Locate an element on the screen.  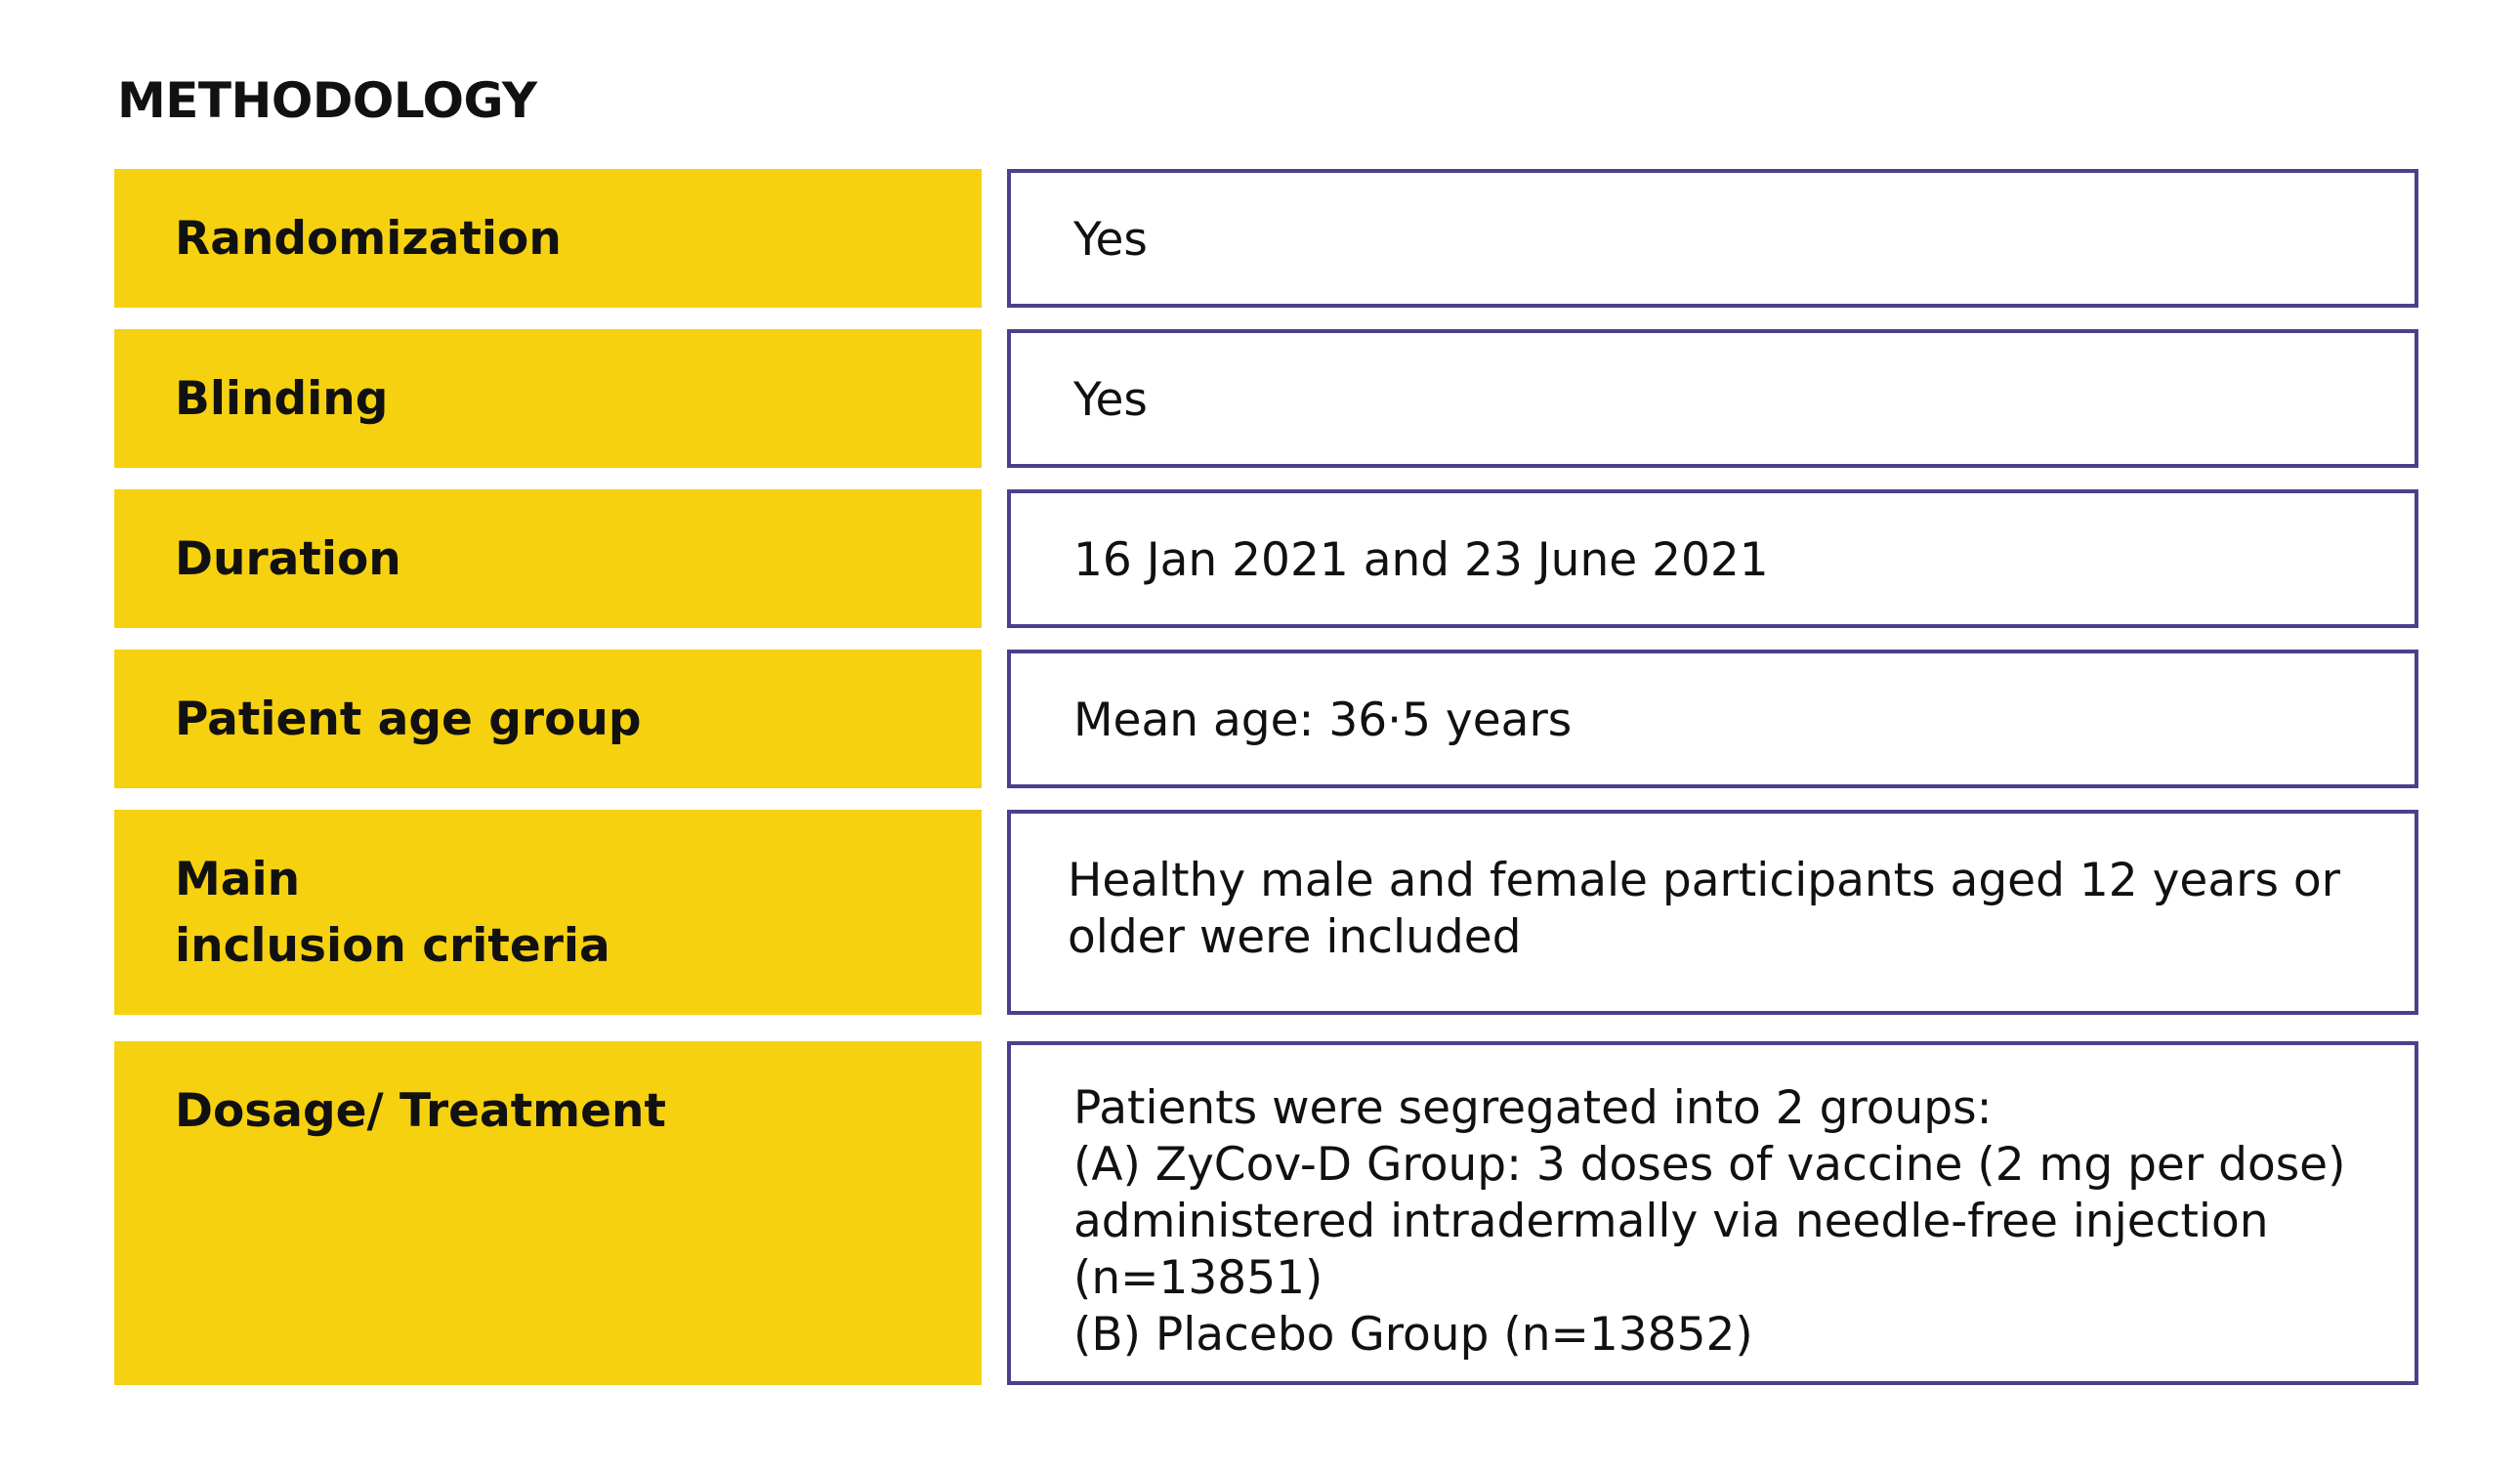
row-randomization-value: Yes is located at coordinates (1712, 238).